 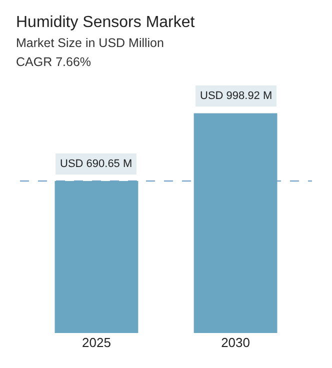 I want to click on chart-title: Humidity Sensors Market, so click(x=106, y=22).